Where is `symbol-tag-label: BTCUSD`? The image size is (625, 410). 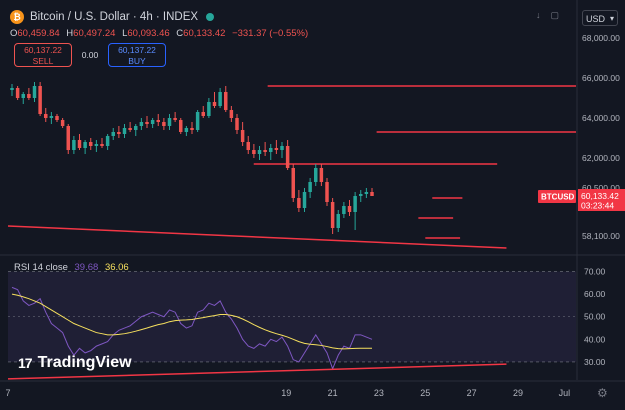
symbol-tag-label: BTCUSD is located at coordinates (558, 197).